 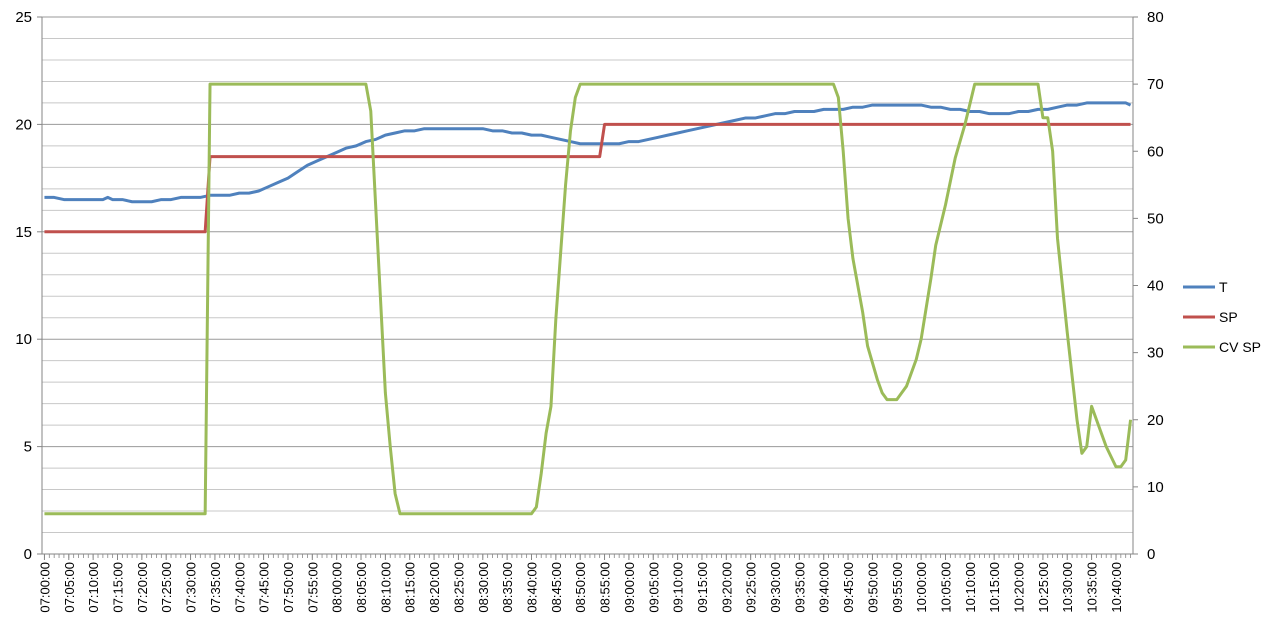 I want to click on x-tick-label: 07:20:00, so click(x=142, y=587).